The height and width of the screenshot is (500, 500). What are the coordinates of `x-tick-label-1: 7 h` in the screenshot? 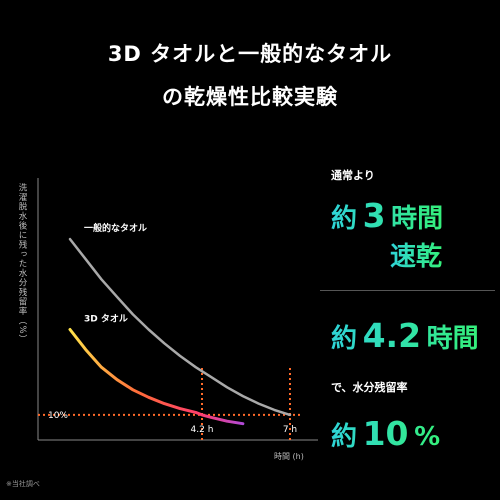 It's located at (290, 430).